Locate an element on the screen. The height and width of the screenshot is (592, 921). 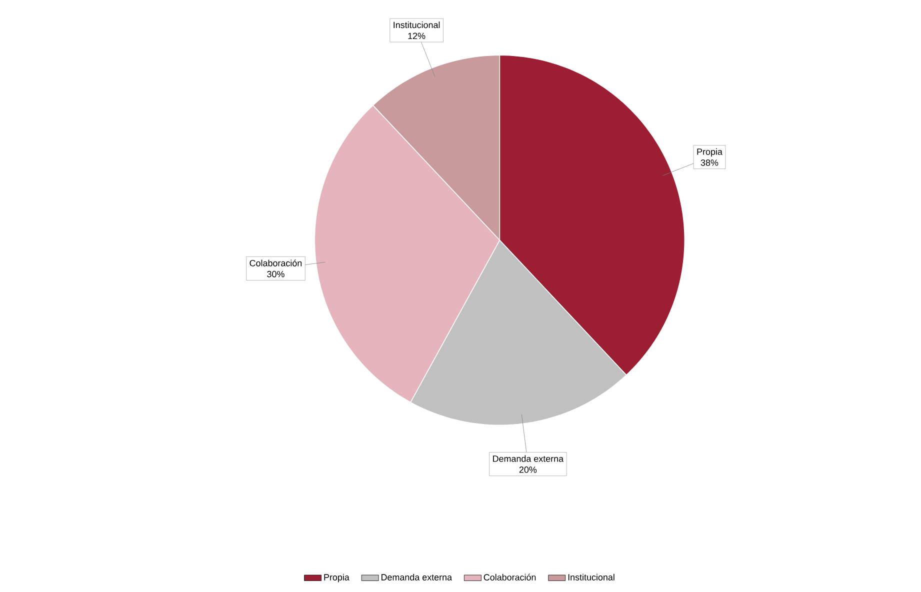
slice-label: Institucional is located at coordinates (417, 25).